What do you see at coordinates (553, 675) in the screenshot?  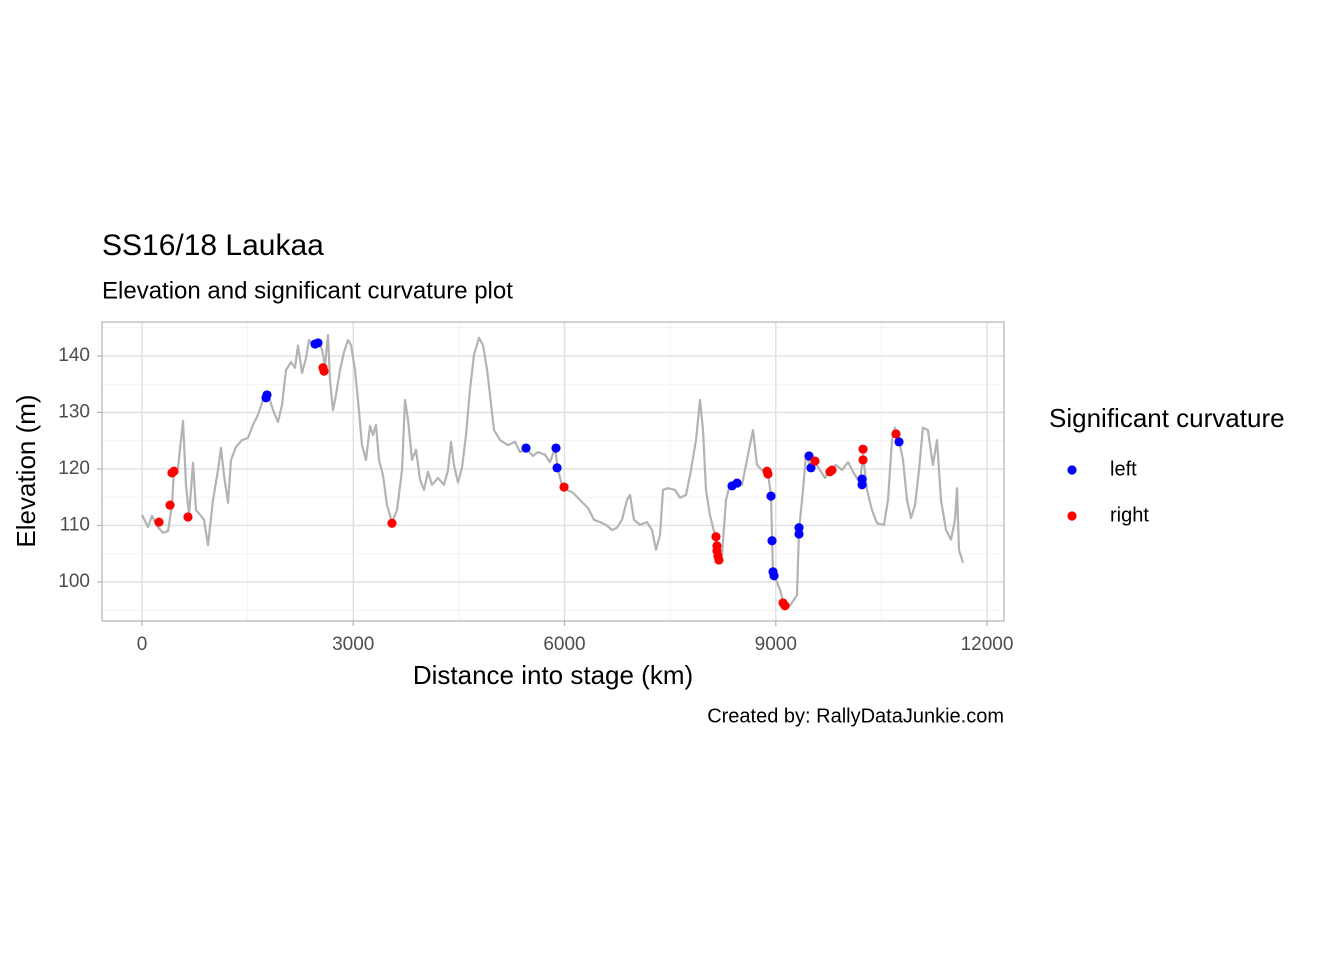 I see `x-axis-title: Distance into stage (km)` at bounding box center [553, 675].